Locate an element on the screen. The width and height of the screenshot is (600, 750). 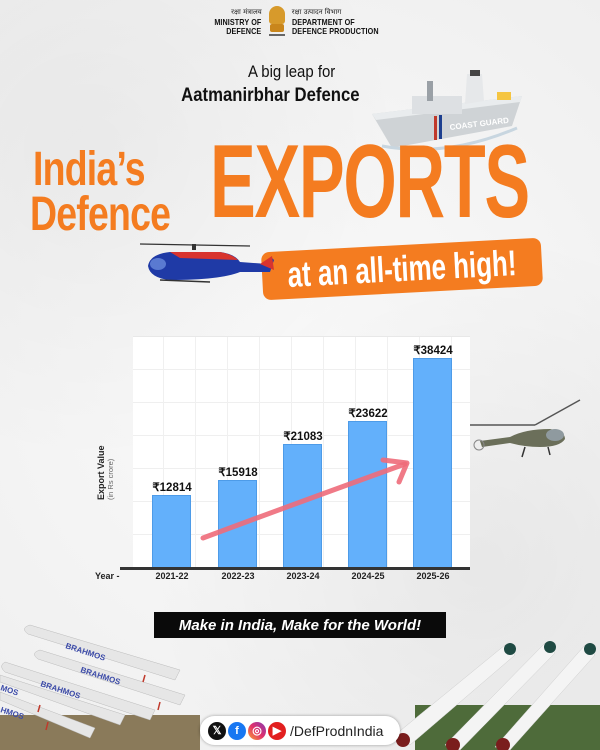
alh-helicopter-icon is located at coordinates (207, 263).